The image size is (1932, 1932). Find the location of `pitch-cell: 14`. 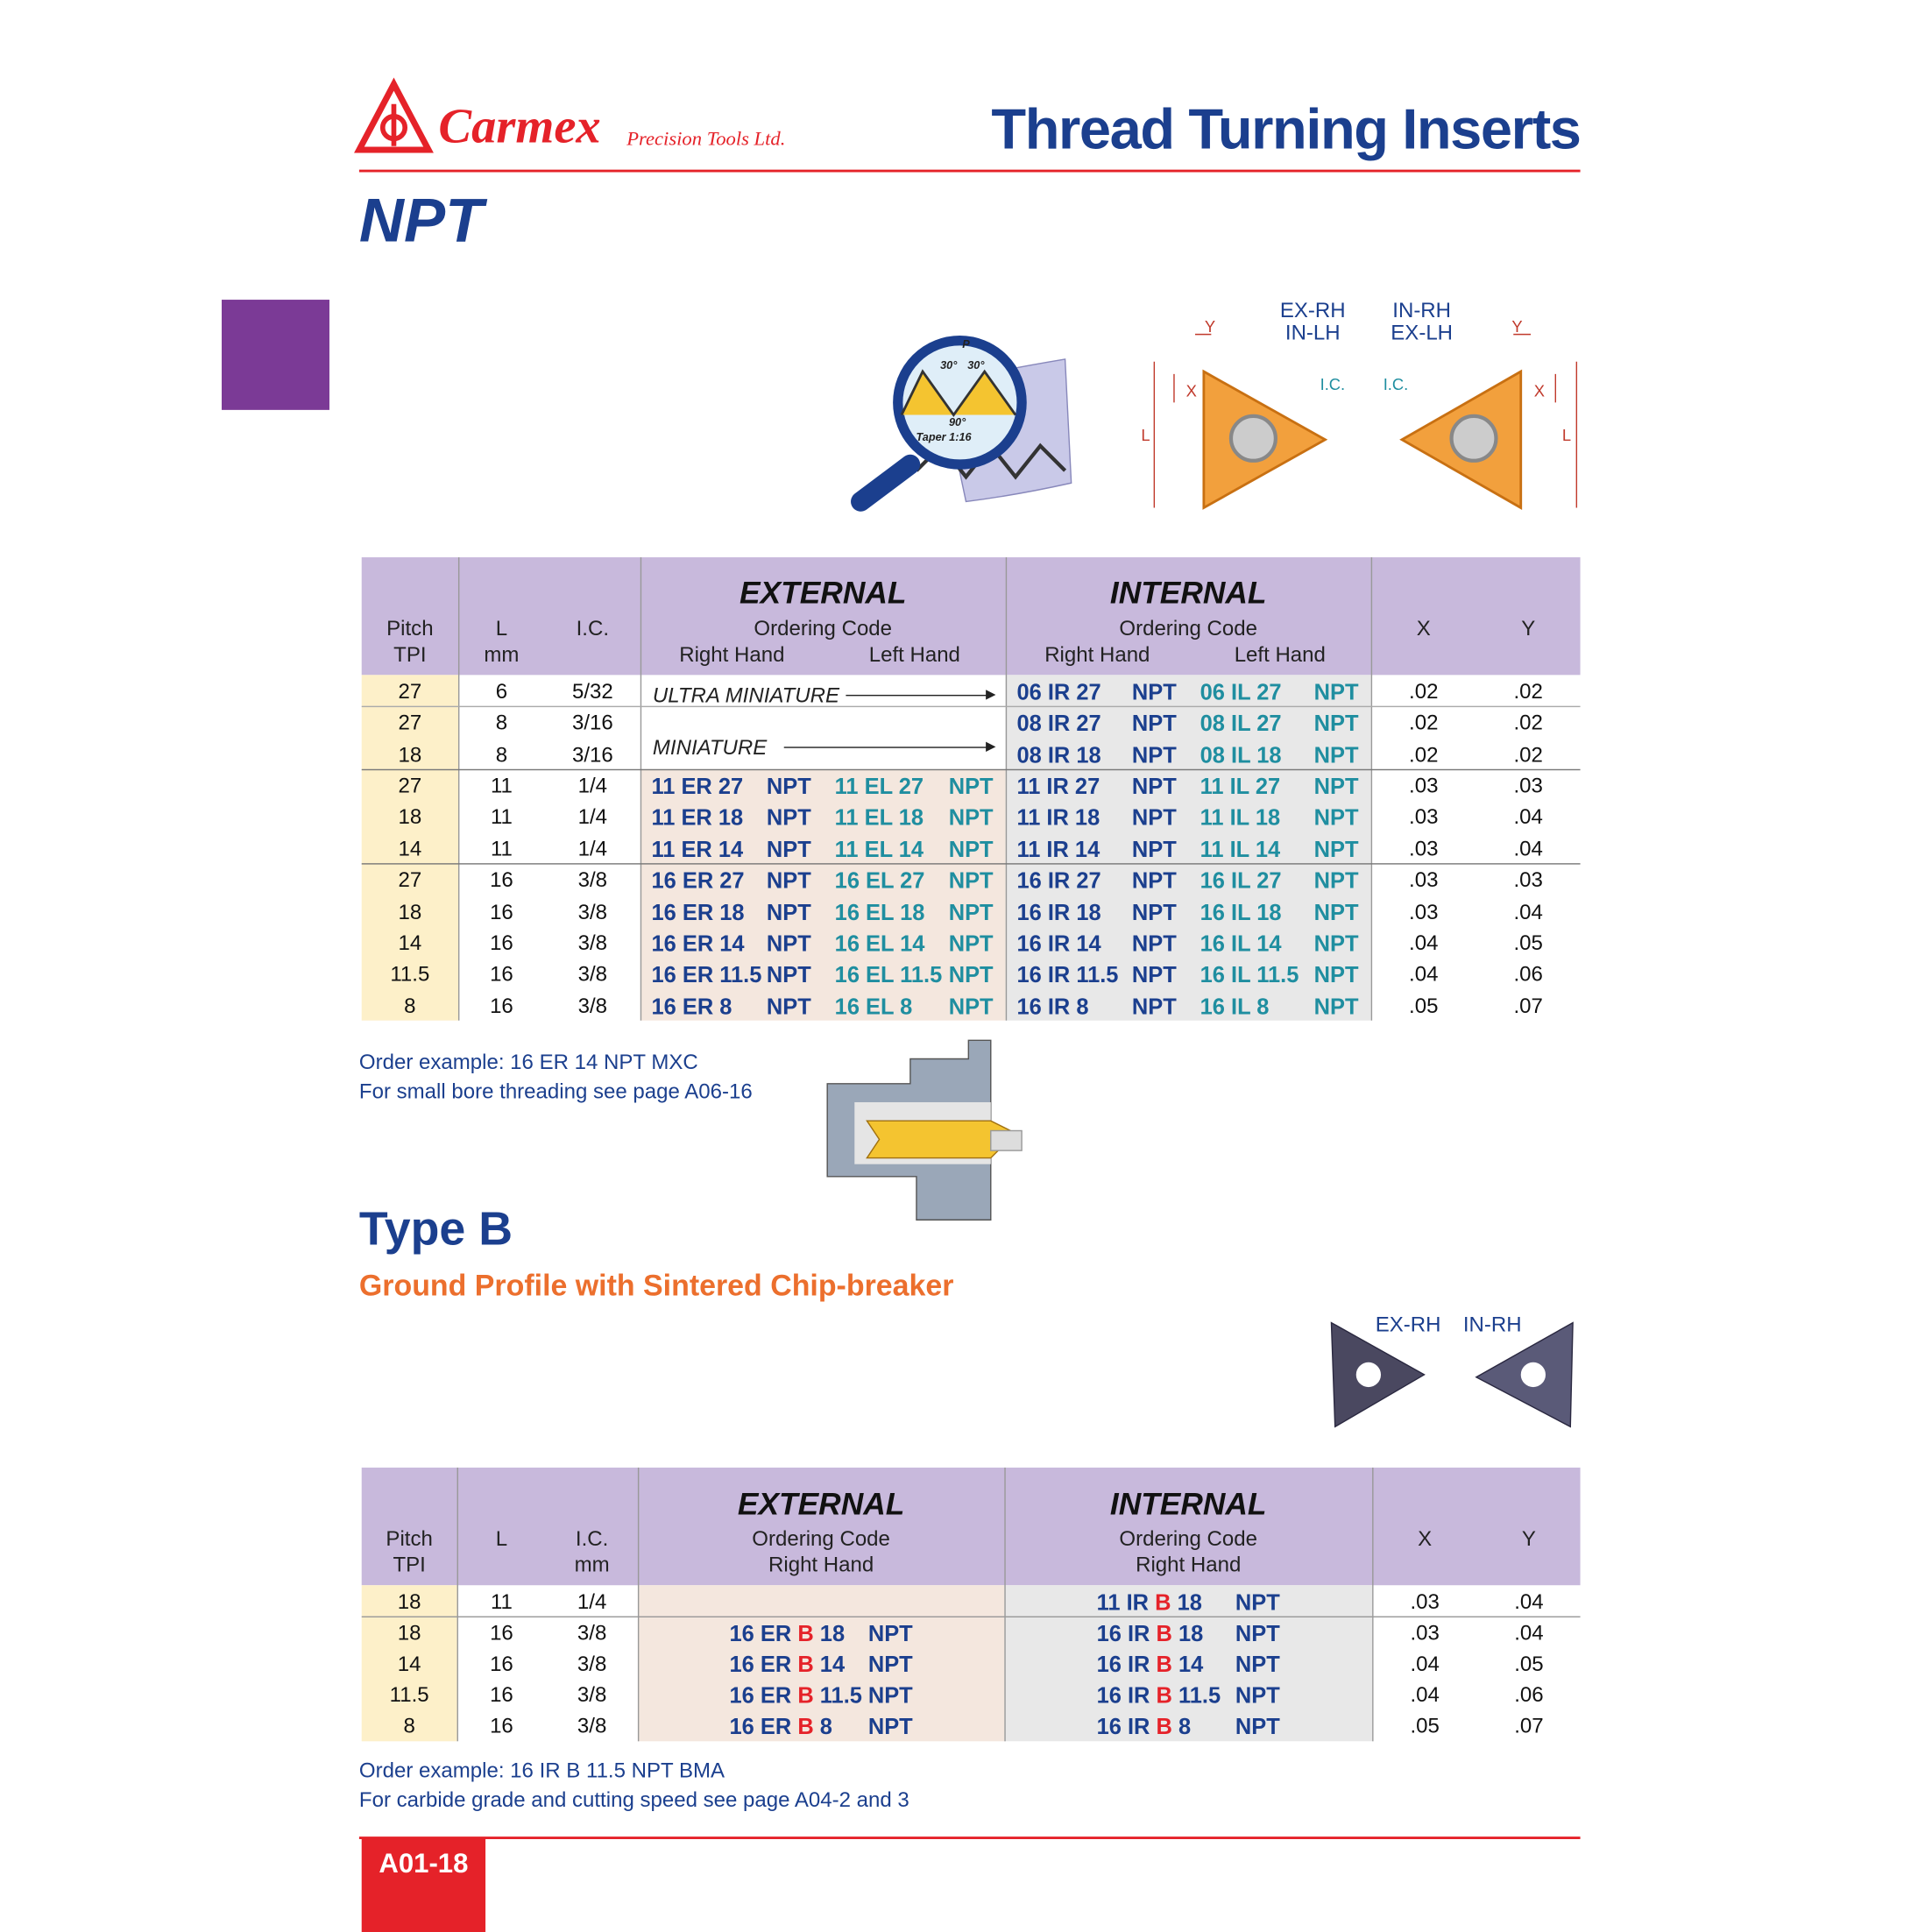

pitch-cell: 14 is located at coordinates (409, 1664).